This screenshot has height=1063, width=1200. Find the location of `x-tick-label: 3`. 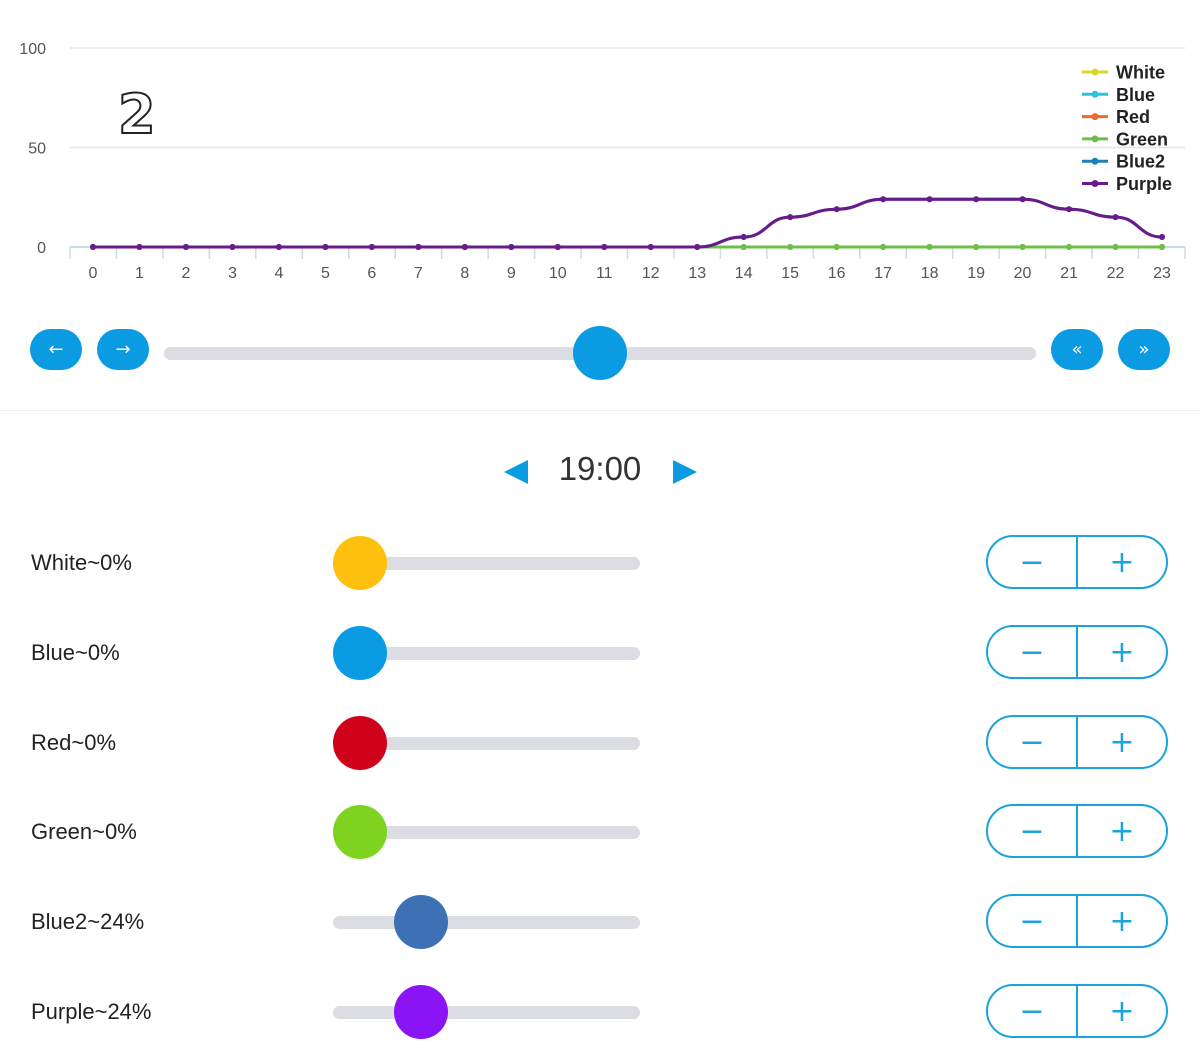

x-tick-label: 3 is located at coordinates (232, 273).